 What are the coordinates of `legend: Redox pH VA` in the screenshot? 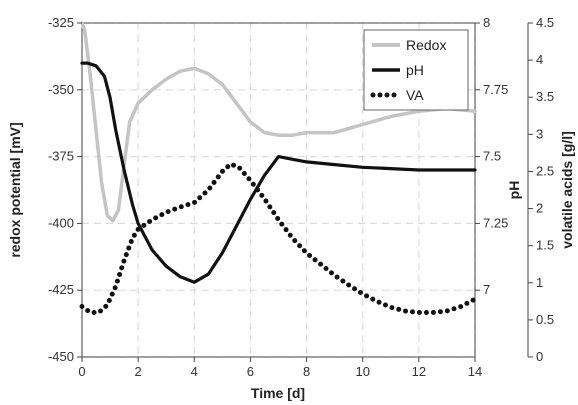 It's located at (416, 70).